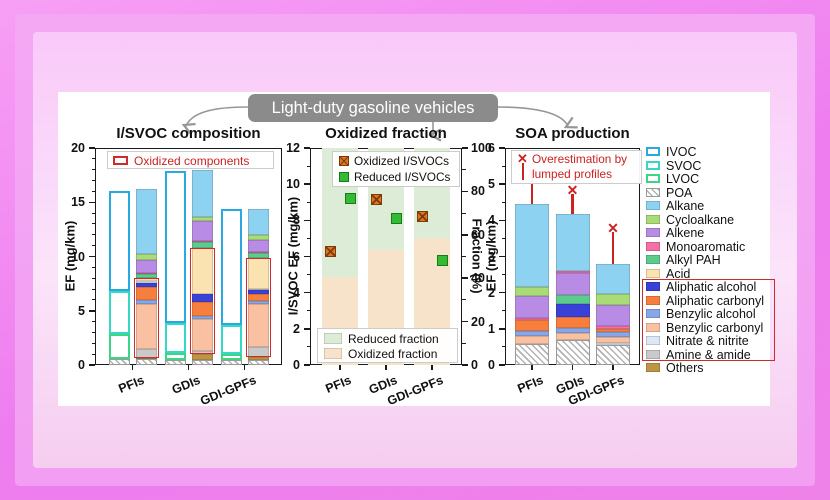 The image size is (830, 500). What do you see at coordinates (192, 161) in the screenshot?
I see `panel1-inner-legend-label: Oxidized components` at bounding box center [192, 161].